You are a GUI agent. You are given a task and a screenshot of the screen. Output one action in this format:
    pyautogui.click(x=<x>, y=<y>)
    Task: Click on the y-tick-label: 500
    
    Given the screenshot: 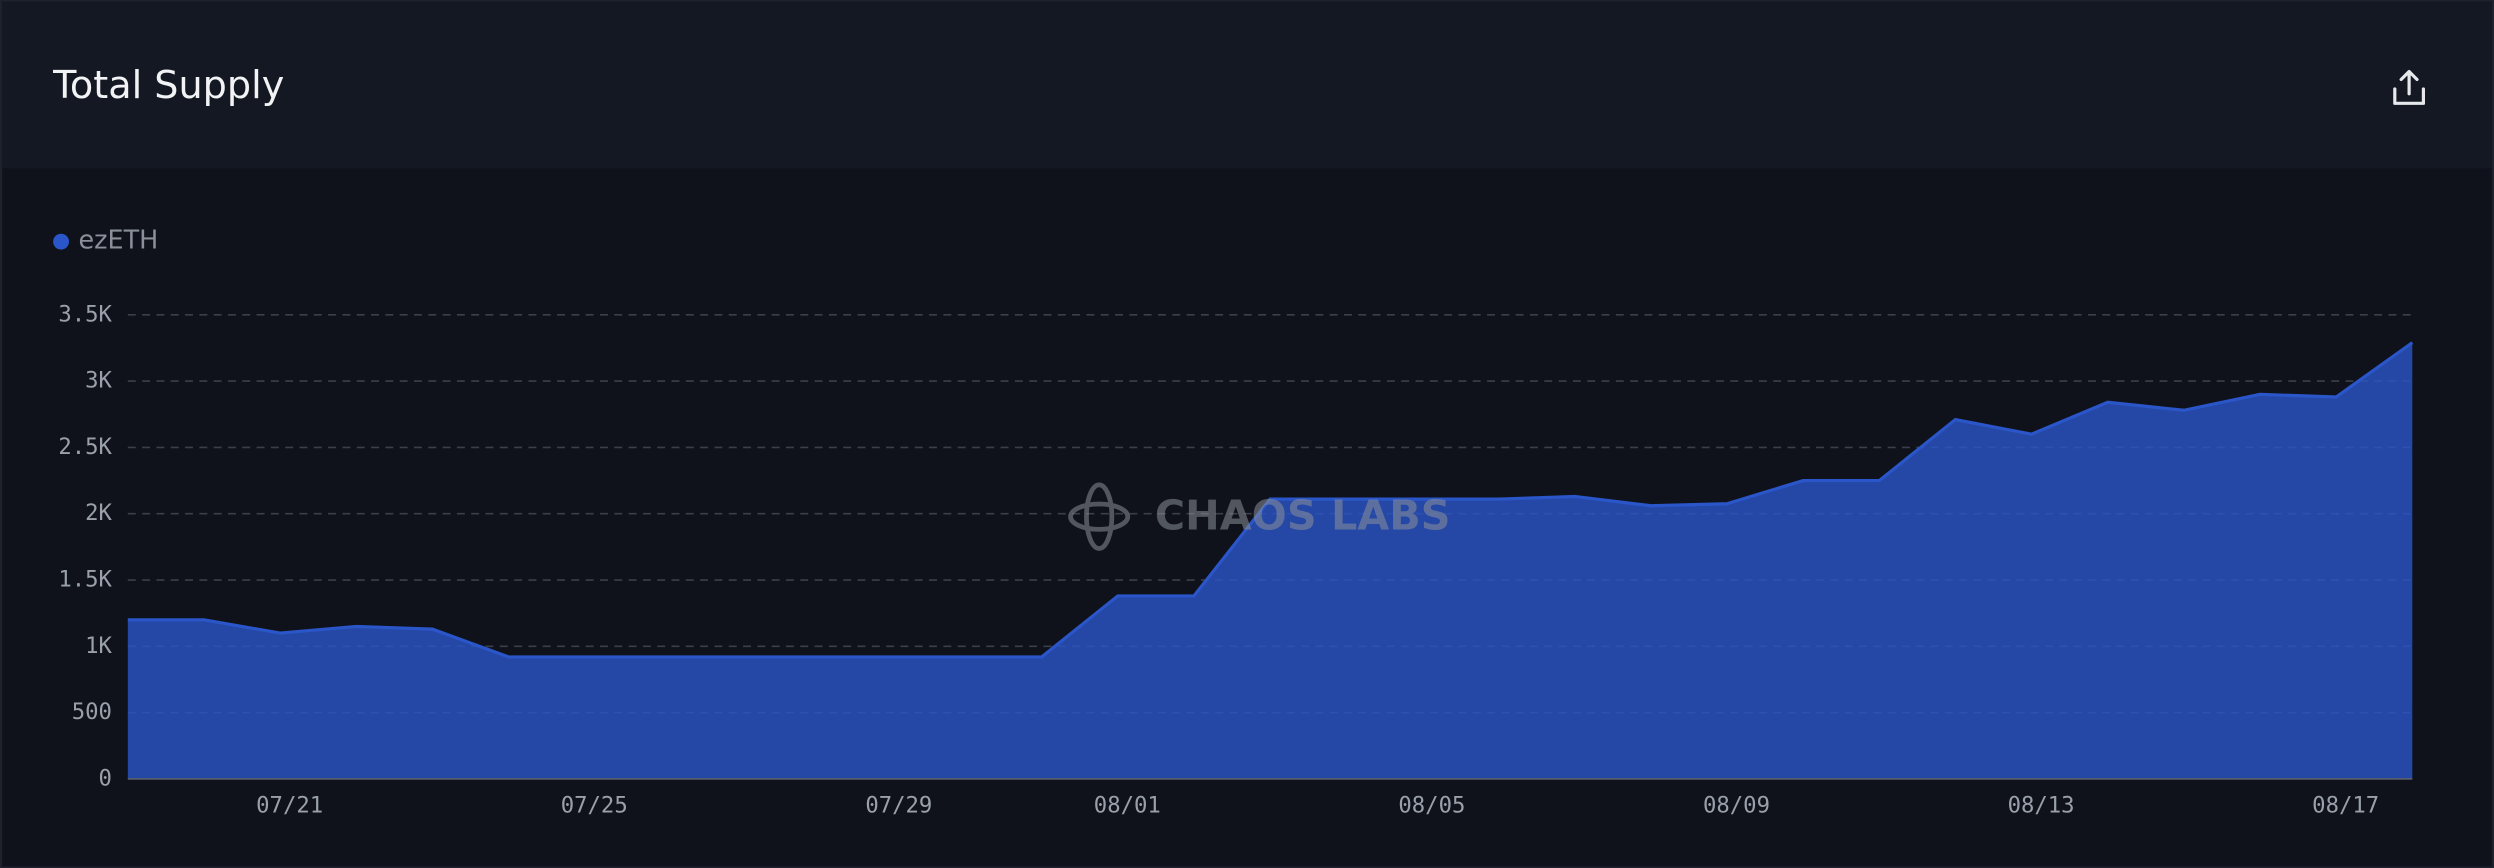 What is the action you would take?
    pyautogui.click(x=92, y=712)
    